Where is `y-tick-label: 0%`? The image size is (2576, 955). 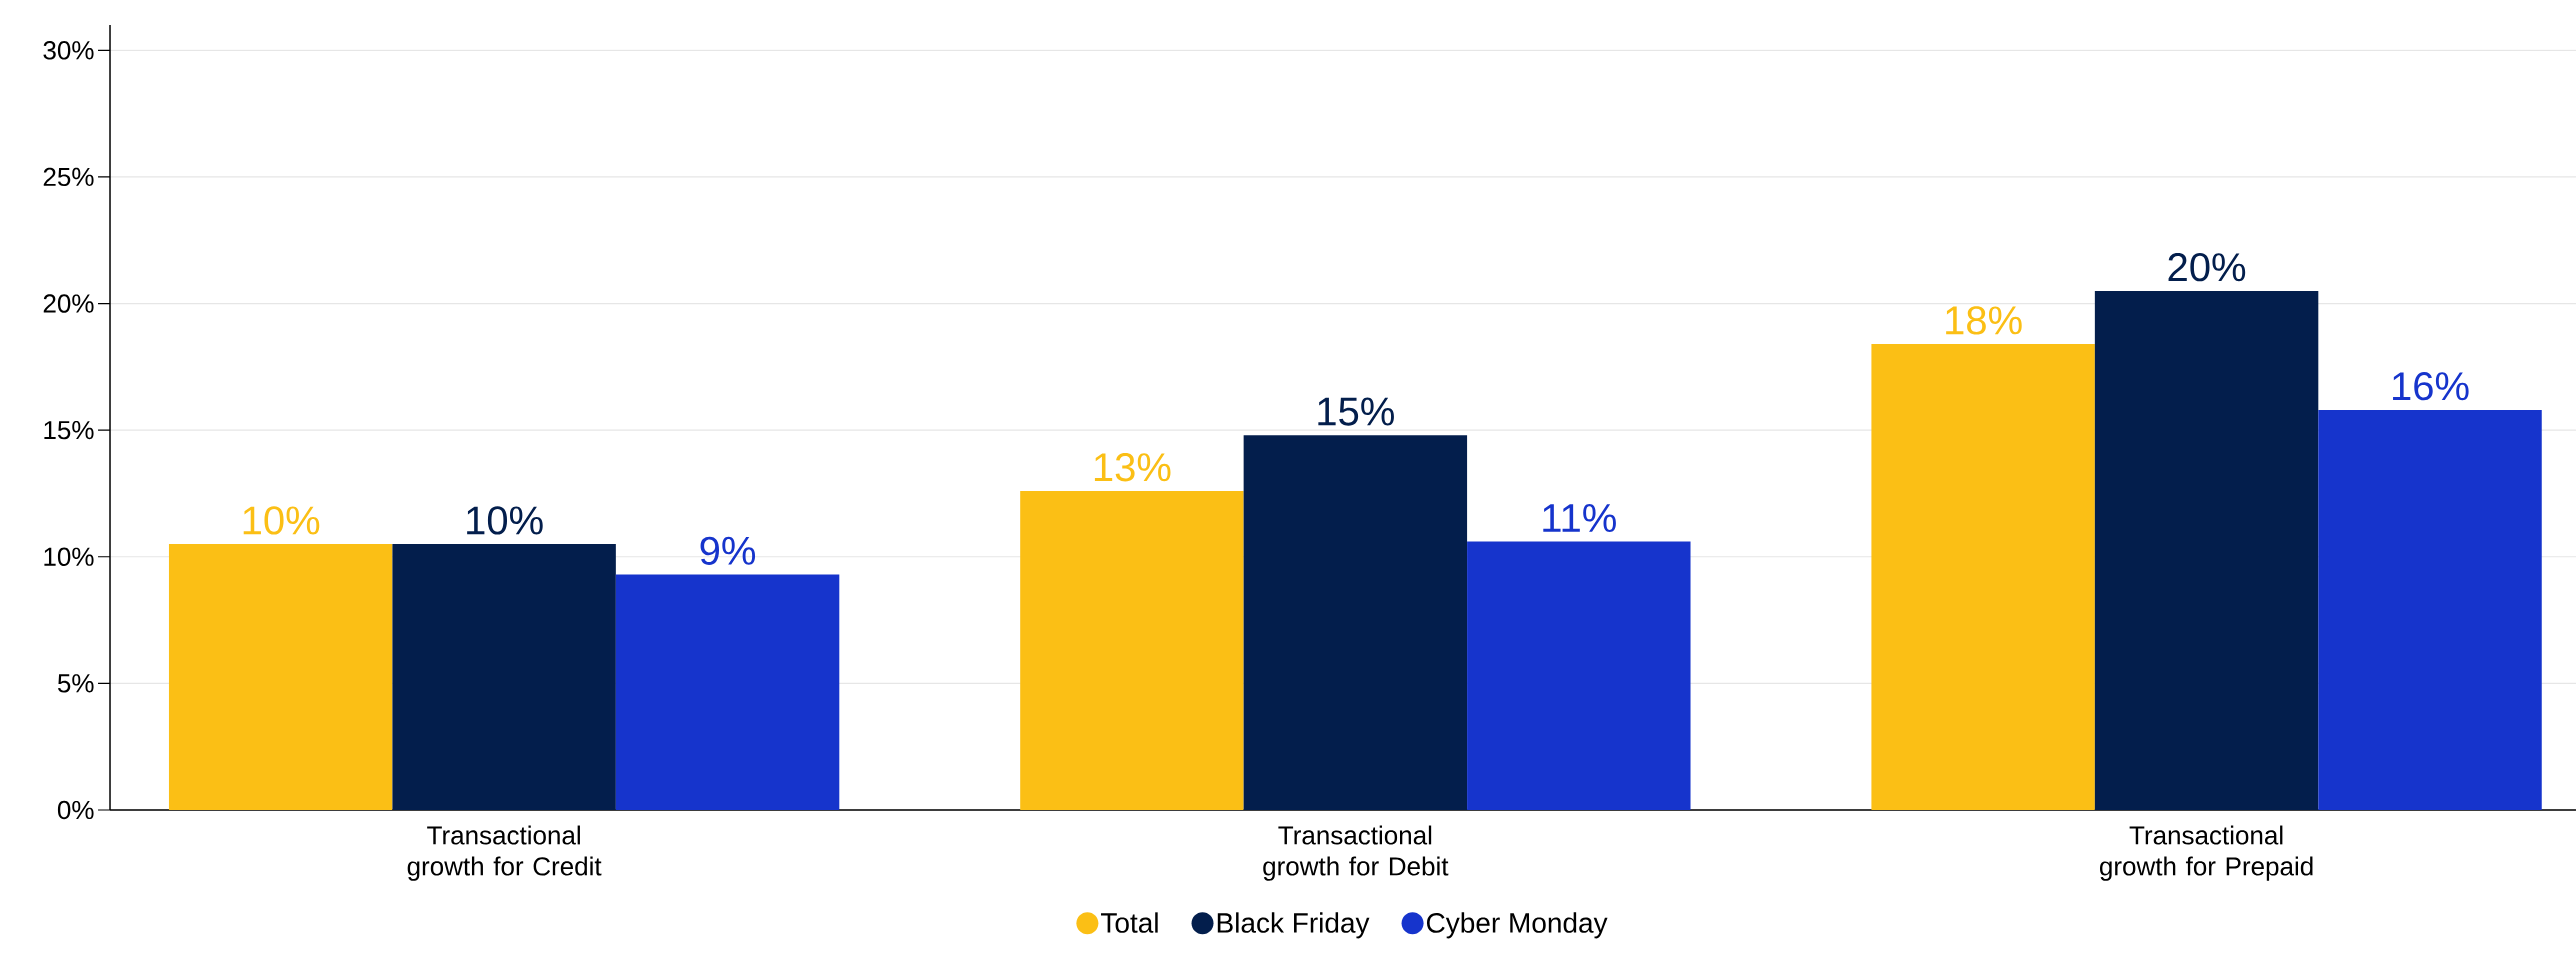 y-tick-label: 0% is located at coordinates (75, 810).